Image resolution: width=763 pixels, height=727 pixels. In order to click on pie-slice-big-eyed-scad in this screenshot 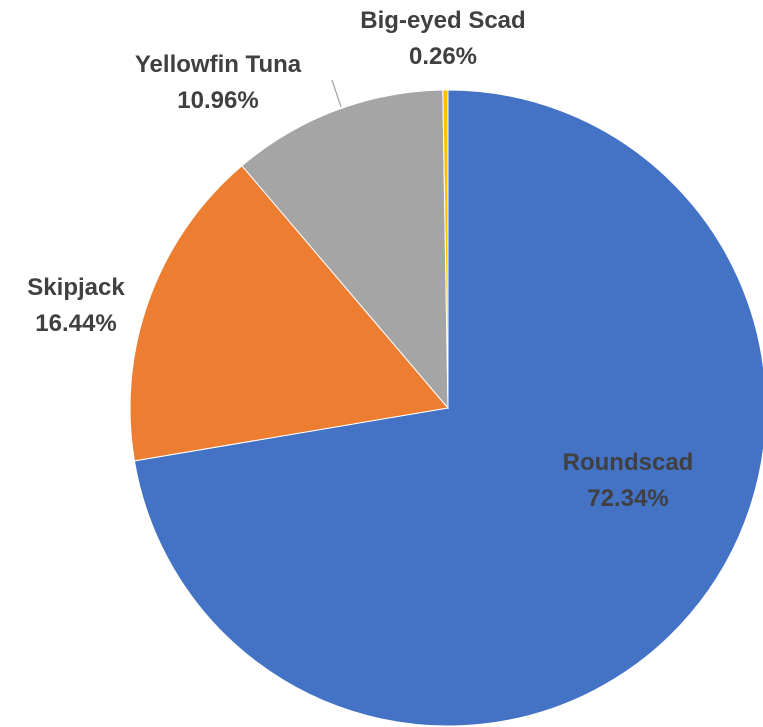, I will do `click(445, 249)`.